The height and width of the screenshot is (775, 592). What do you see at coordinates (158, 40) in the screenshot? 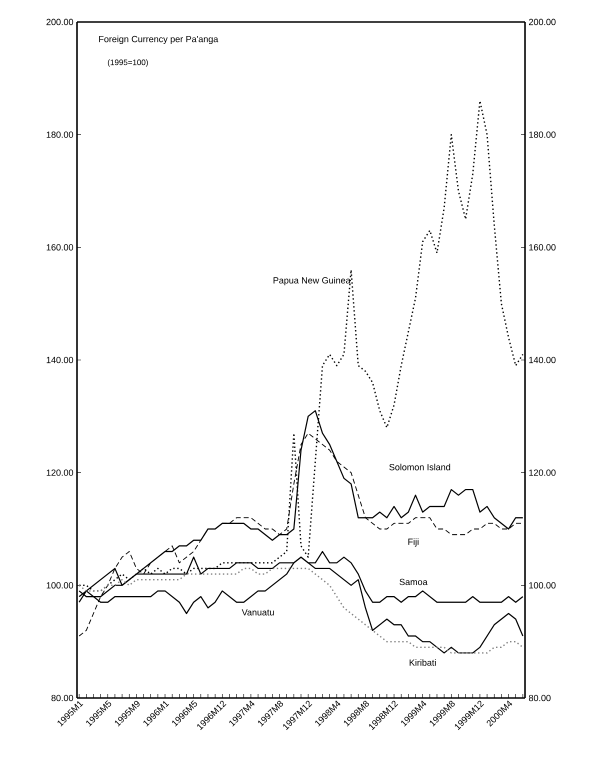
I see `text: Foreign Currency per Pa'anga` at bounding box center [158, 40].